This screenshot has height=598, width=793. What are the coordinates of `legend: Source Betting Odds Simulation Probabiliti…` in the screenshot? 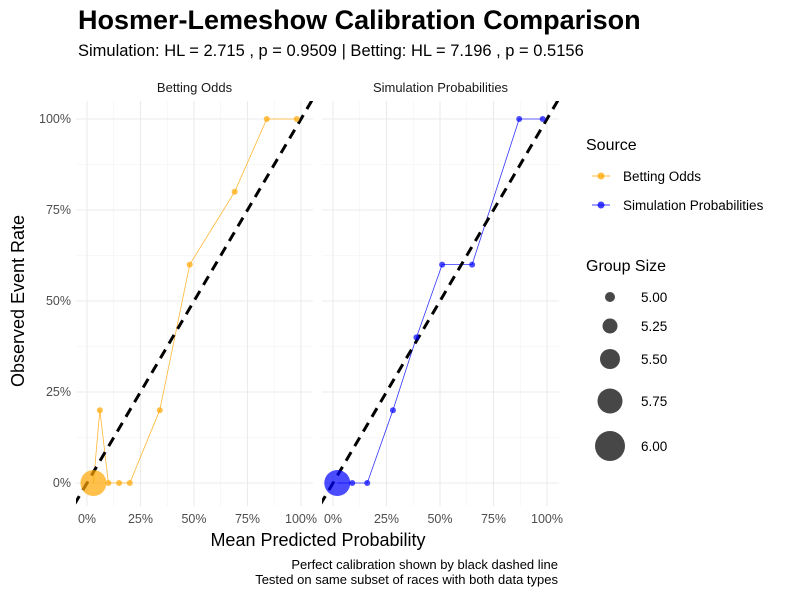 It's located at (675, 299).